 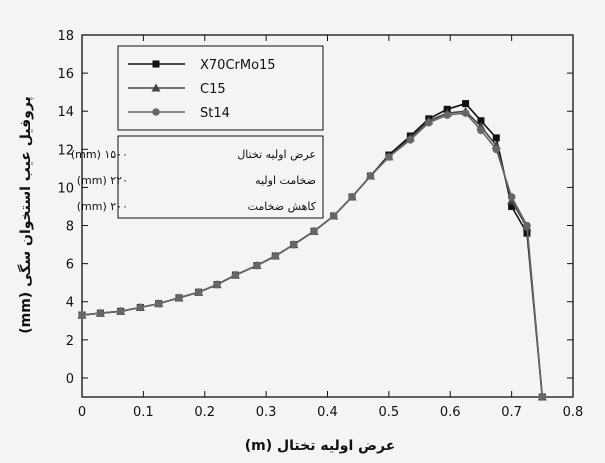 I want to click on info-label: ضخامت اولیه, so click(x=285, y=180).